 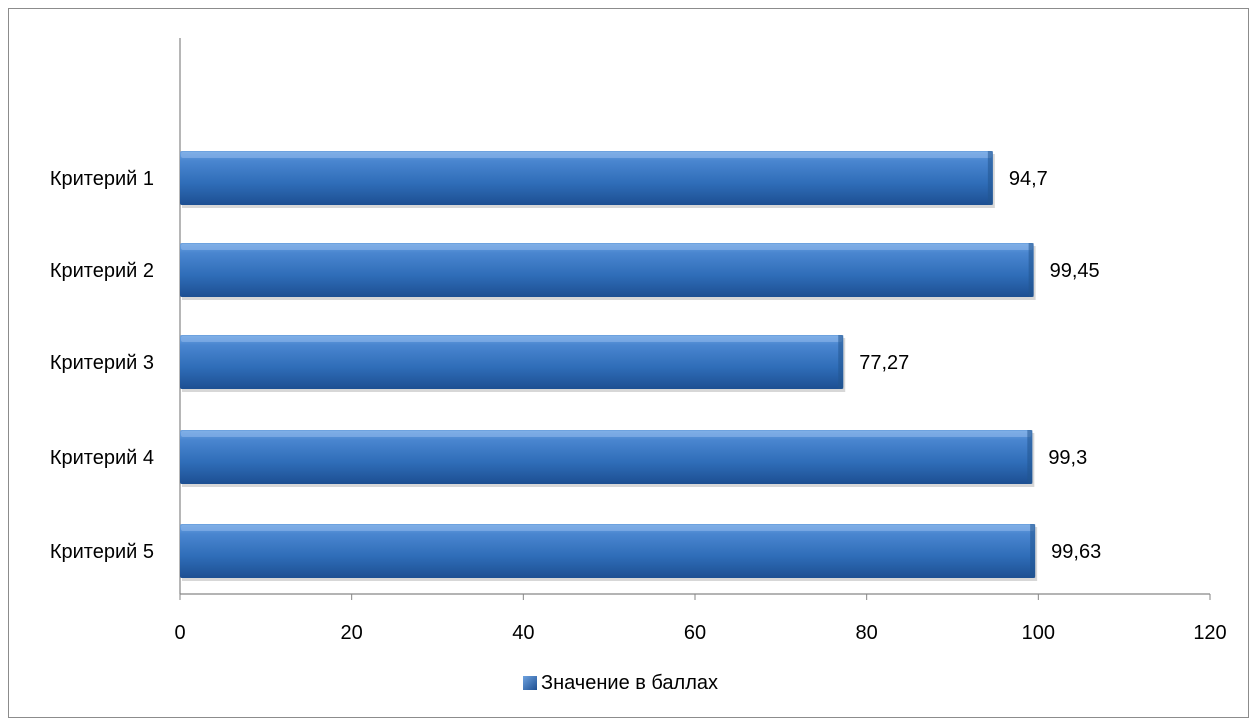 What do you see at coordinates (102, 363) in the screenshot?
I see `category-label: Критерий 3` at bounding box center [102, 363].